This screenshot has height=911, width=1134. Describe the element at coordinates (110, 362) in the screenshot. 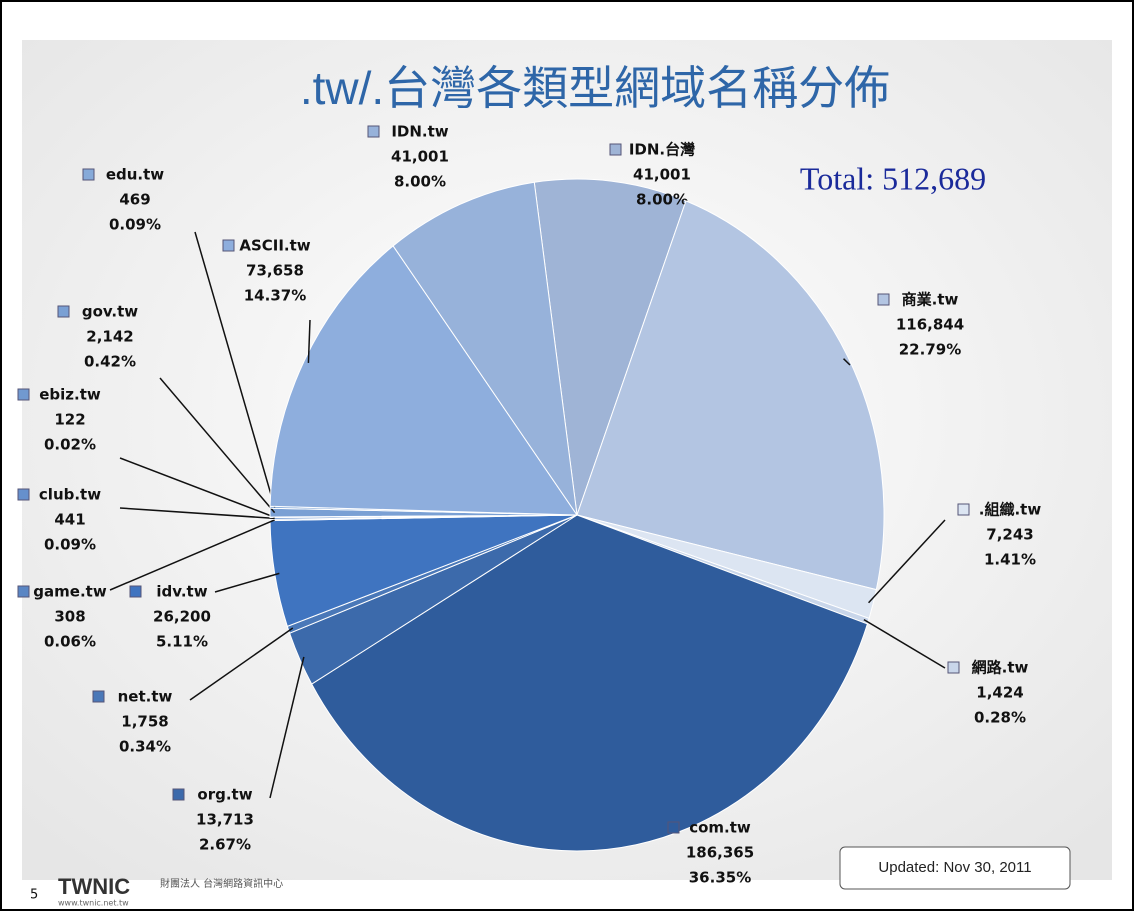

I see `slice-percent: 0.42%` at that location.